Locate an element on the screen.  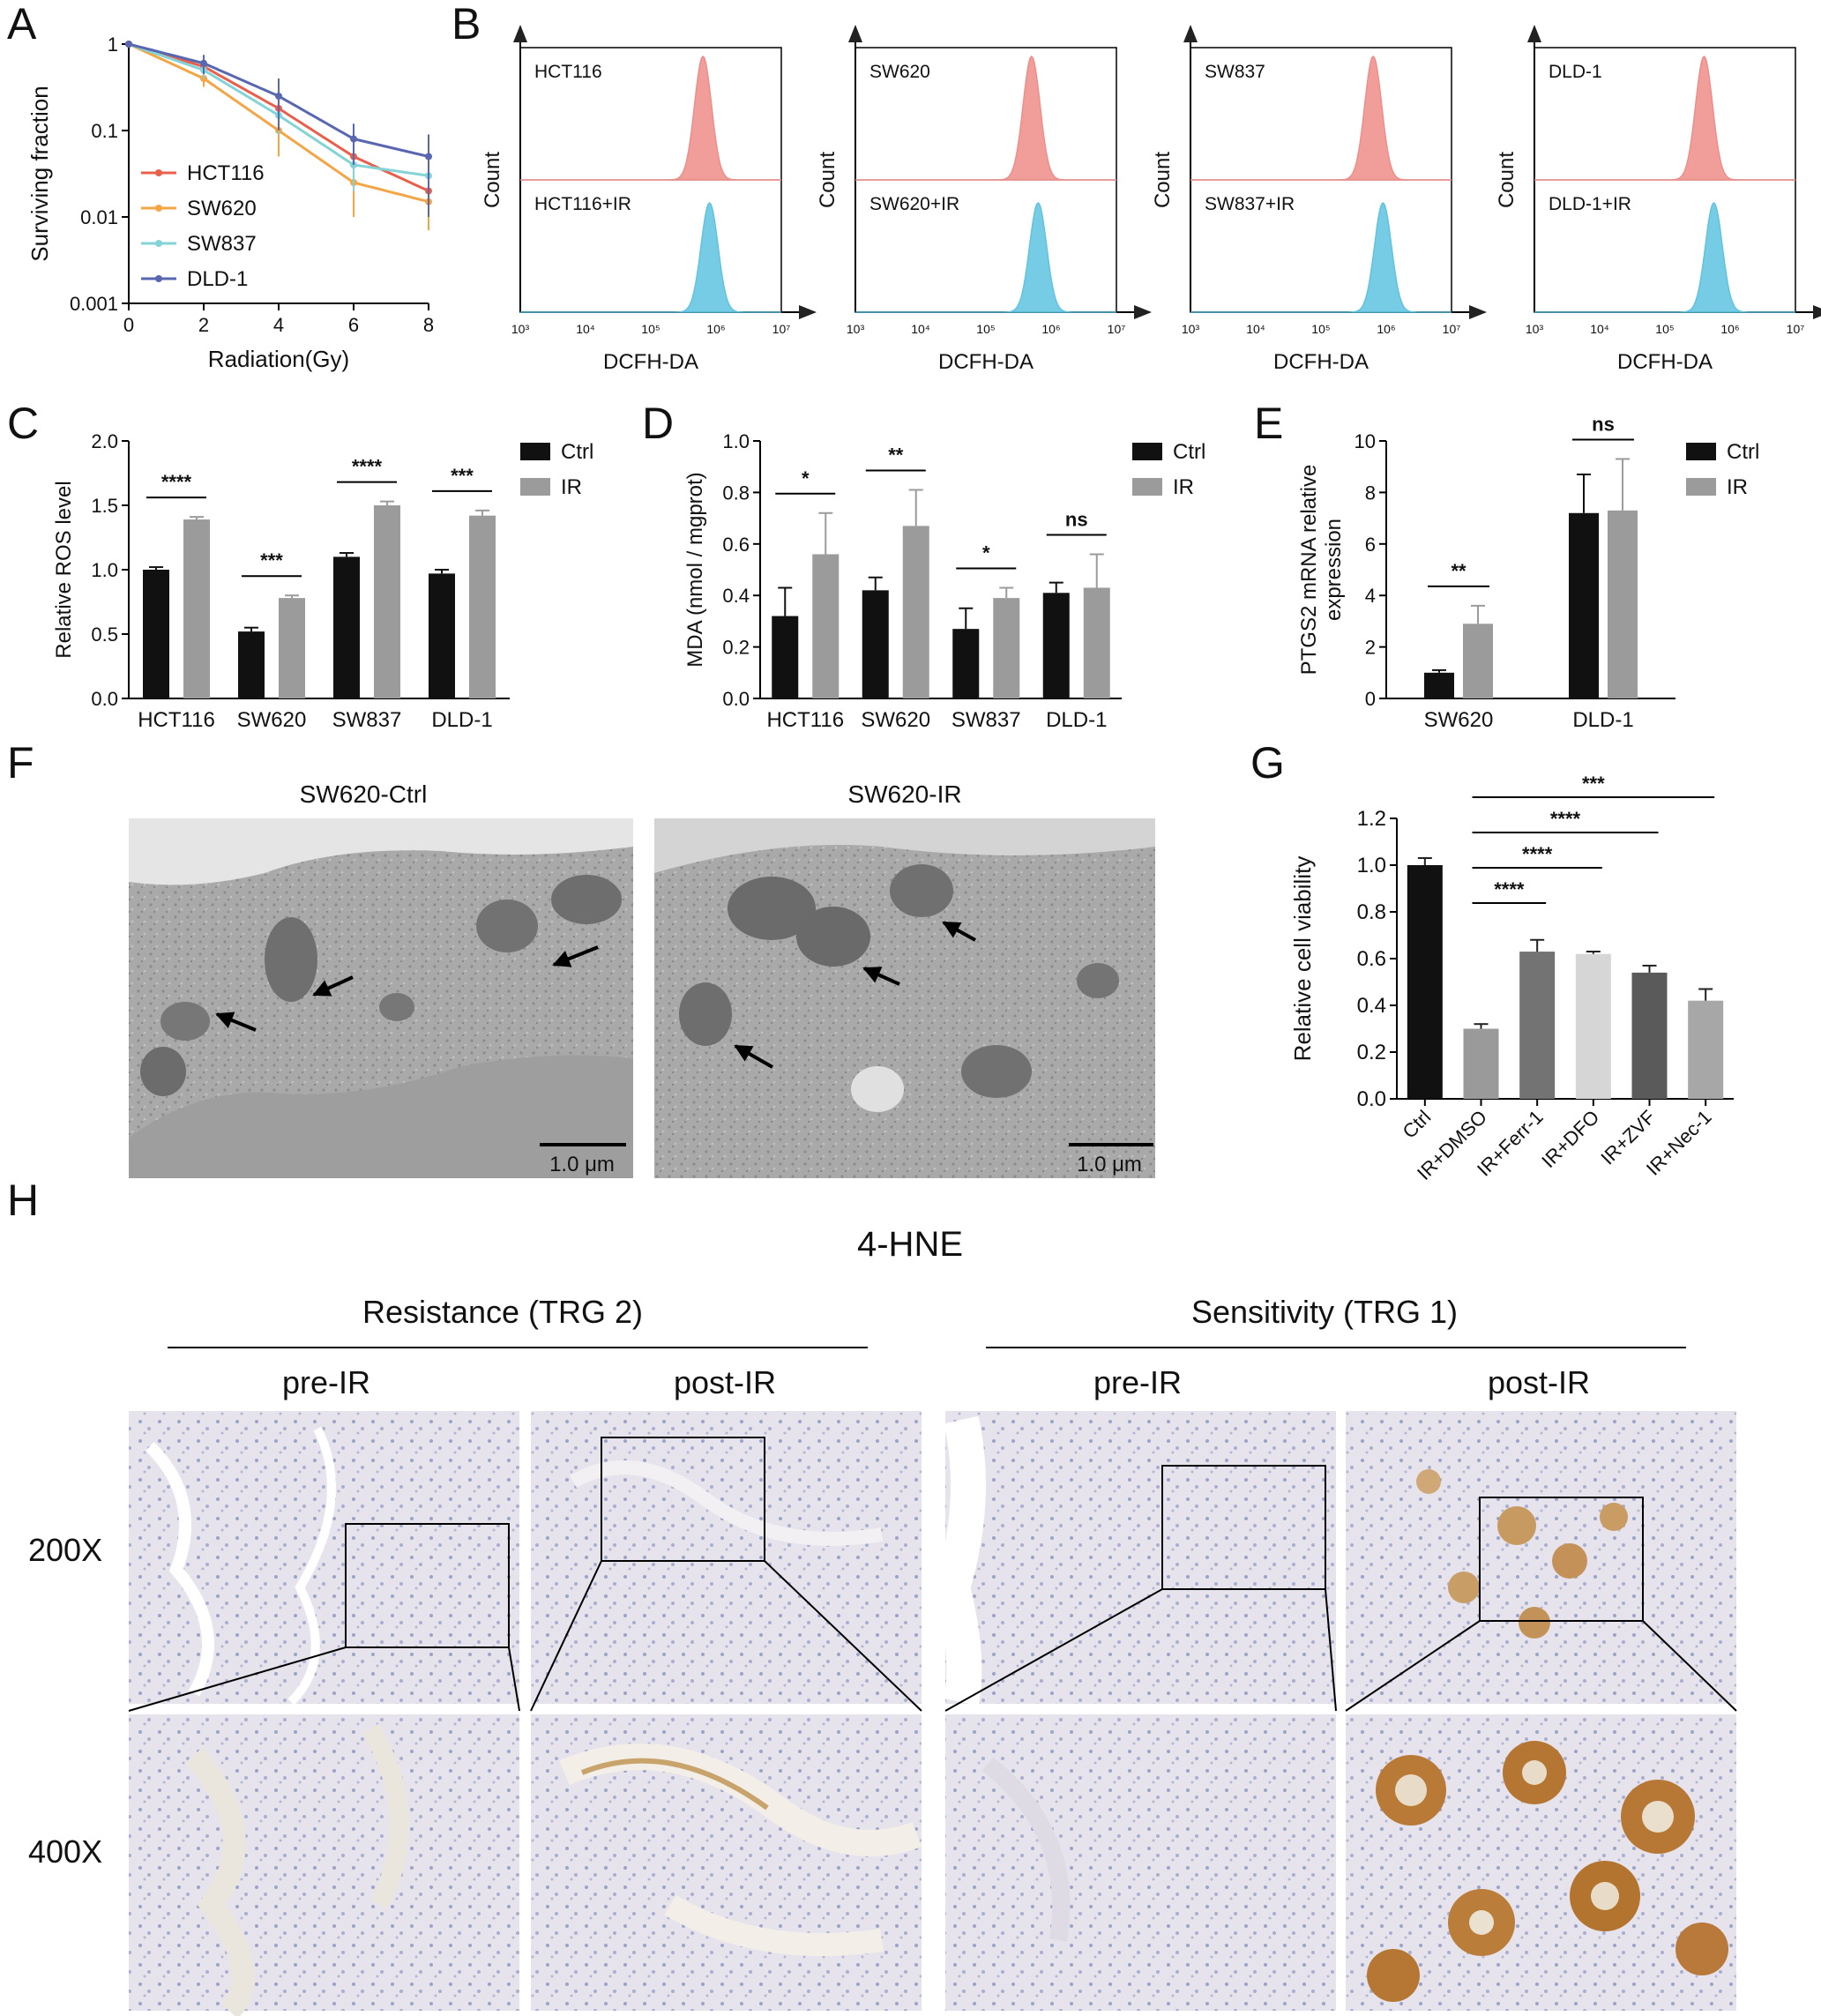
sig-label: ns is located at coordinates (1604, 424).